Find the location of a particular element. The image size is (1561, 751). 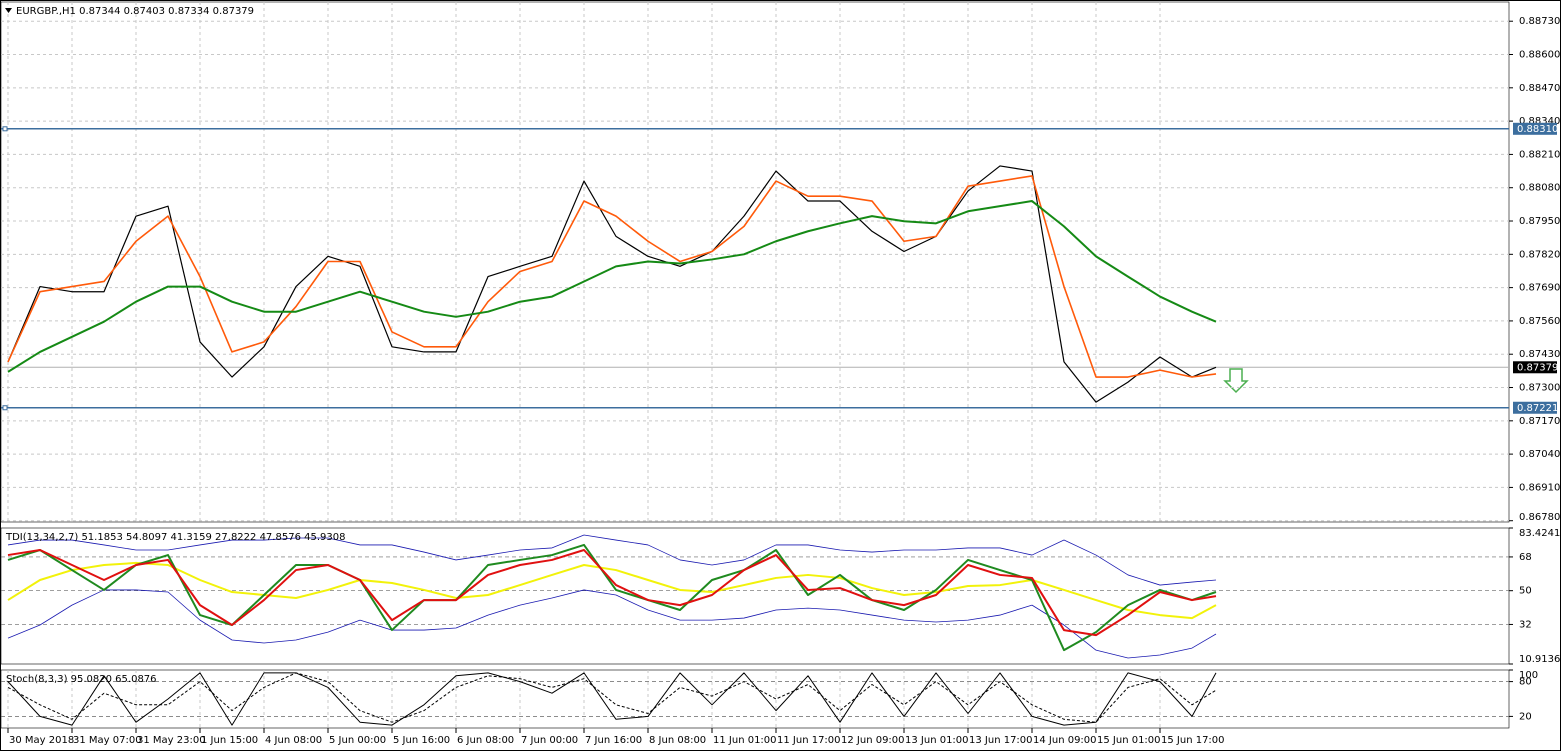

x-tick-label: 8 Jun 08:00 is located at coordinates (677, 740).